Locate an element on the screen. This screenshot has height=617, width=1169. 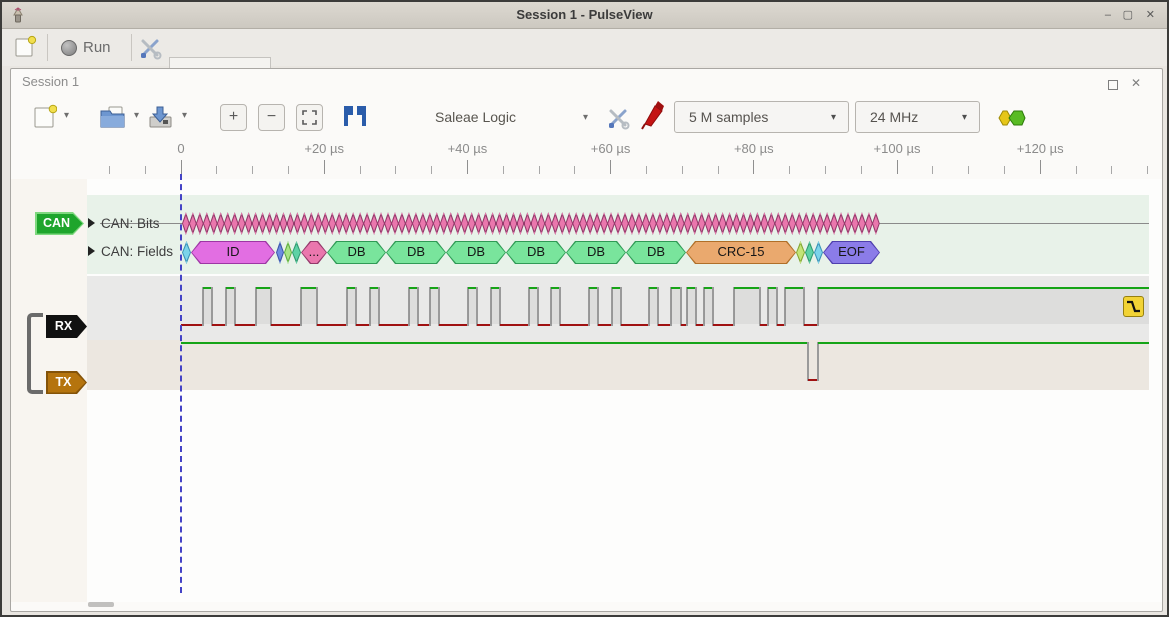
show-cursors-button is located at coordinates (355, 118).